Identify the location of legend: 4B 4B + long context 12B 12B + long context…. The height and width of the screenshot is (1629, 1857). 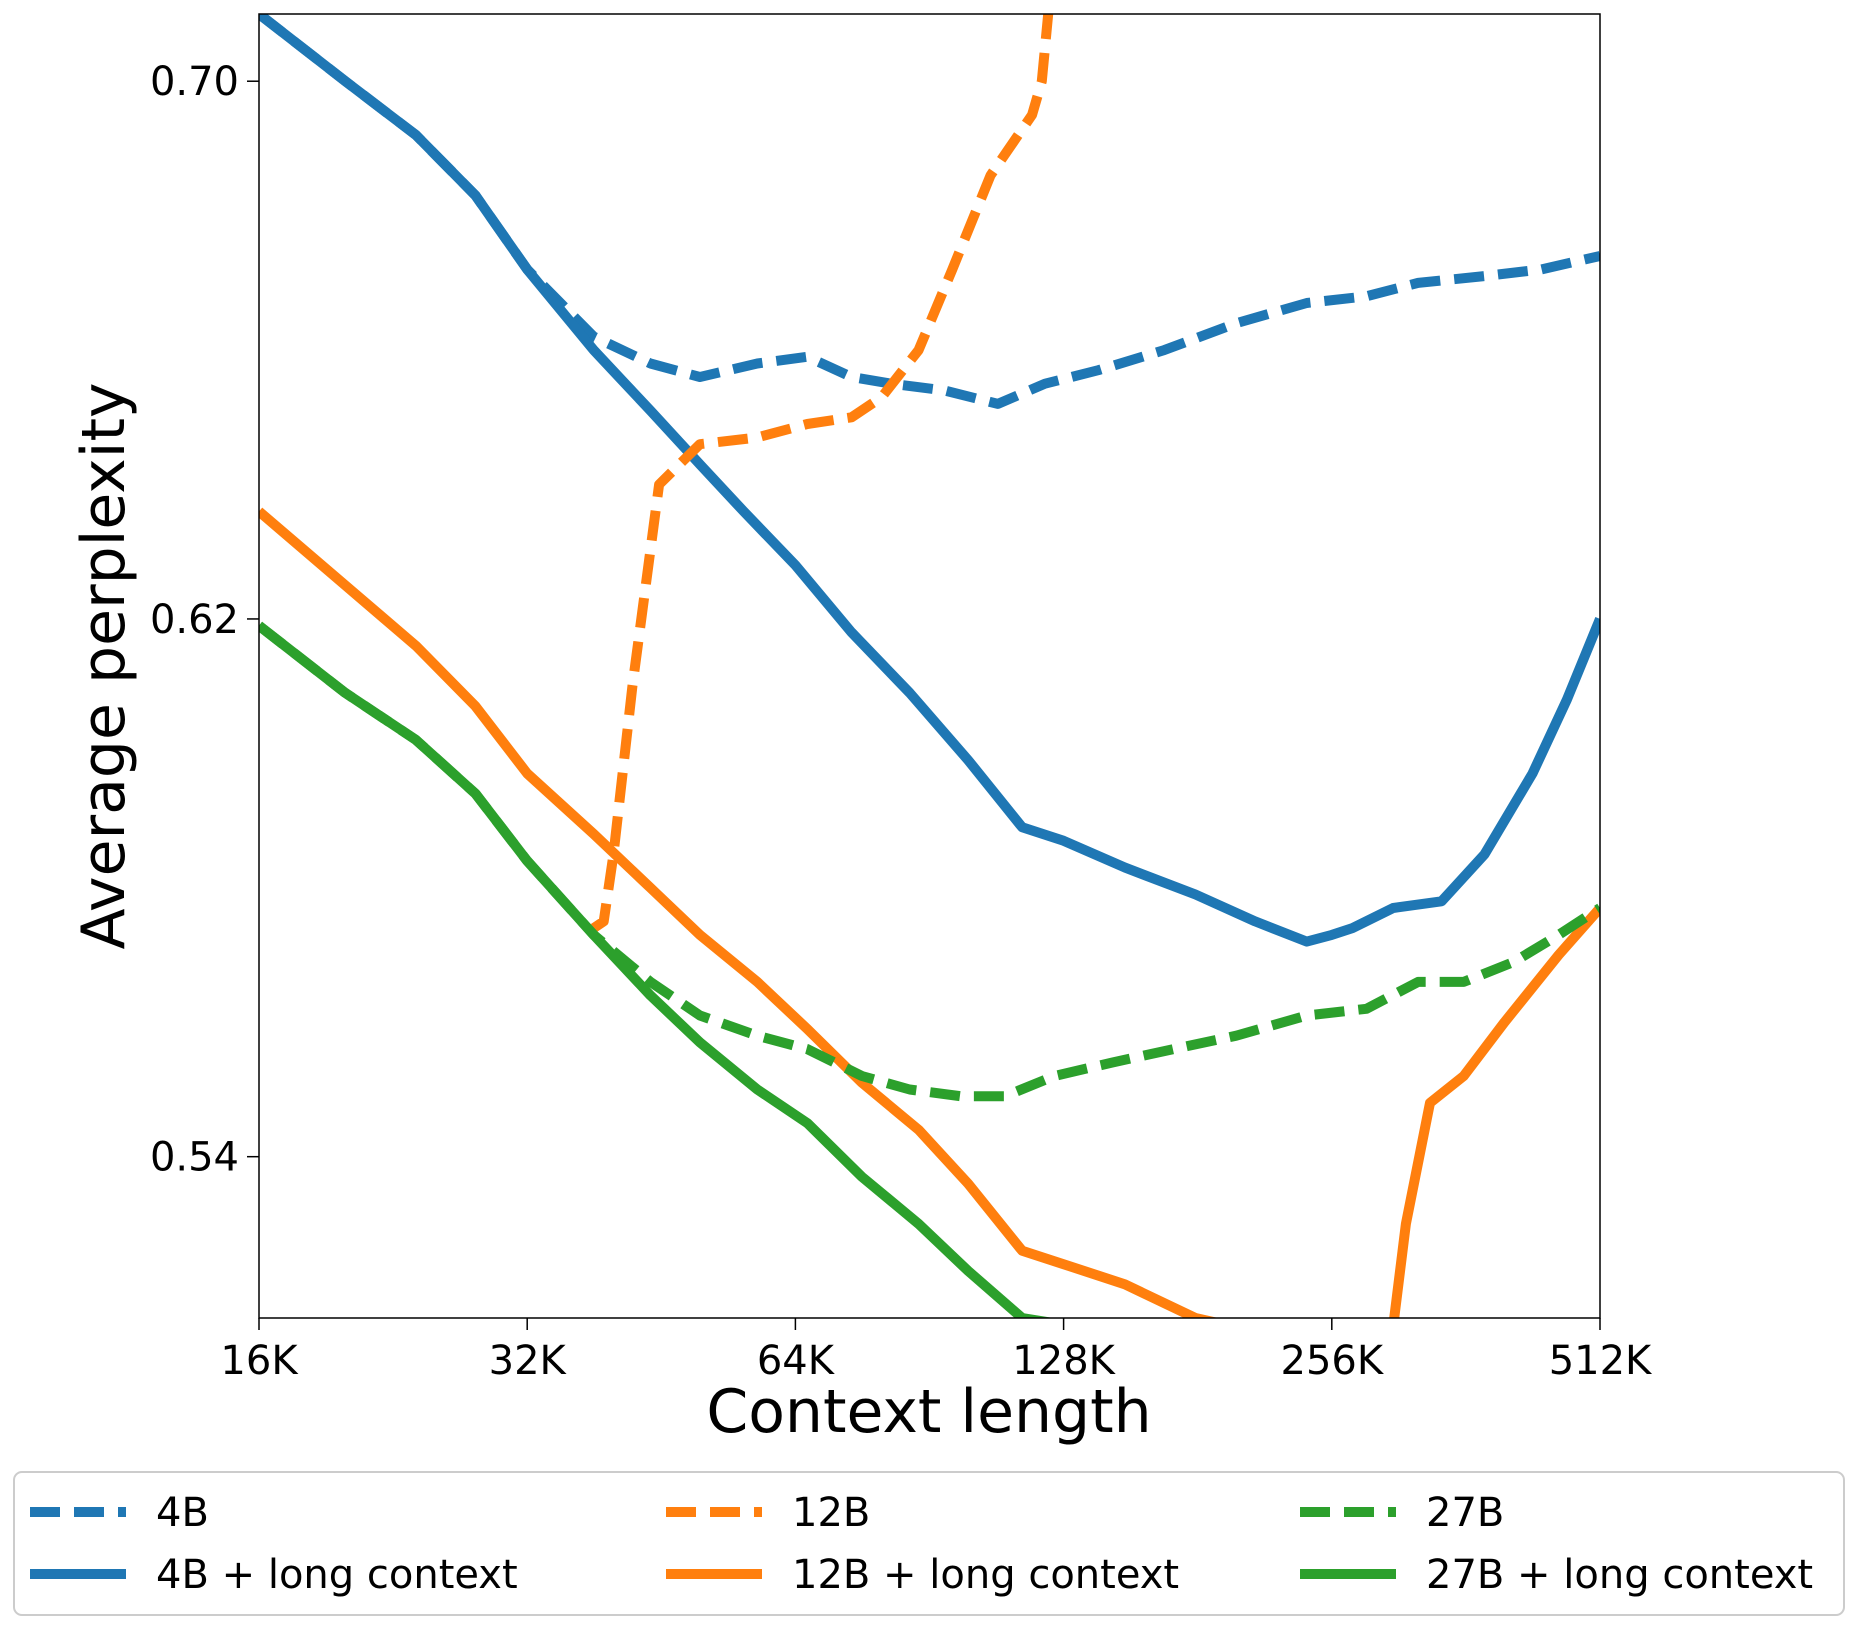
(929, 1543).